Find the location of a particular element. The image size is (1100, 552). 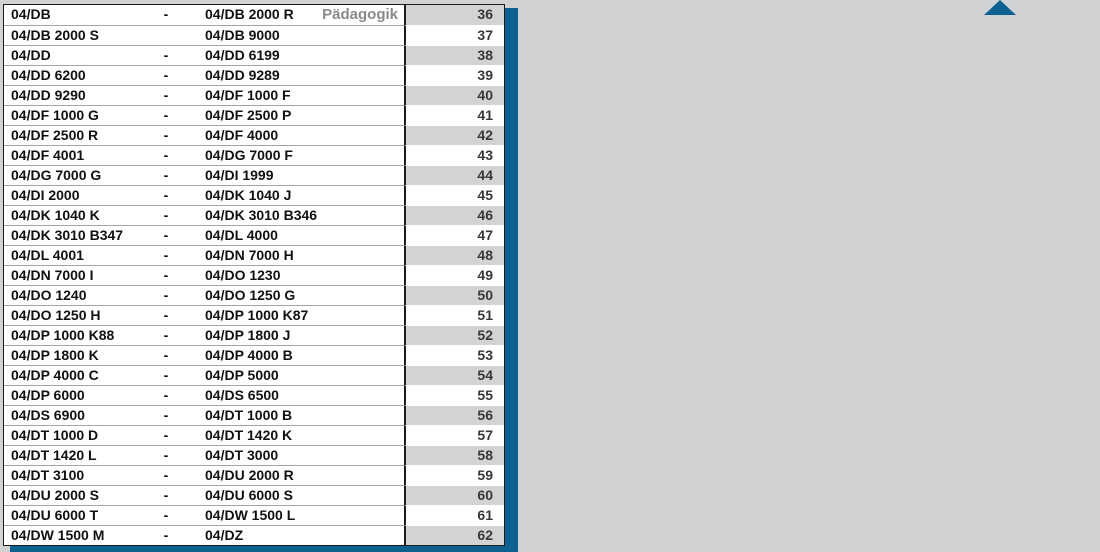

shelf-range-row: 04/DD 6200 - 04/DD 9289 39 is located at coordinates (254, 75).